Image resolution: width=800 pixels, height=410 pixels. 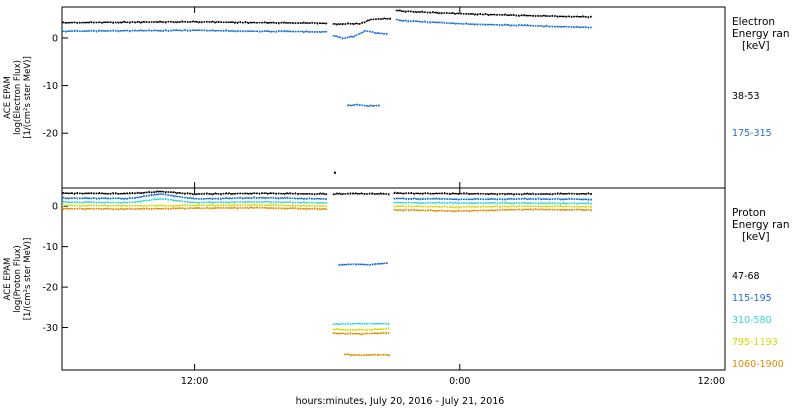 What do you see at coordinates (749, 213) in the screenshot?
I see `proton-legend-title: Proton` at bounding box center [749, 213].